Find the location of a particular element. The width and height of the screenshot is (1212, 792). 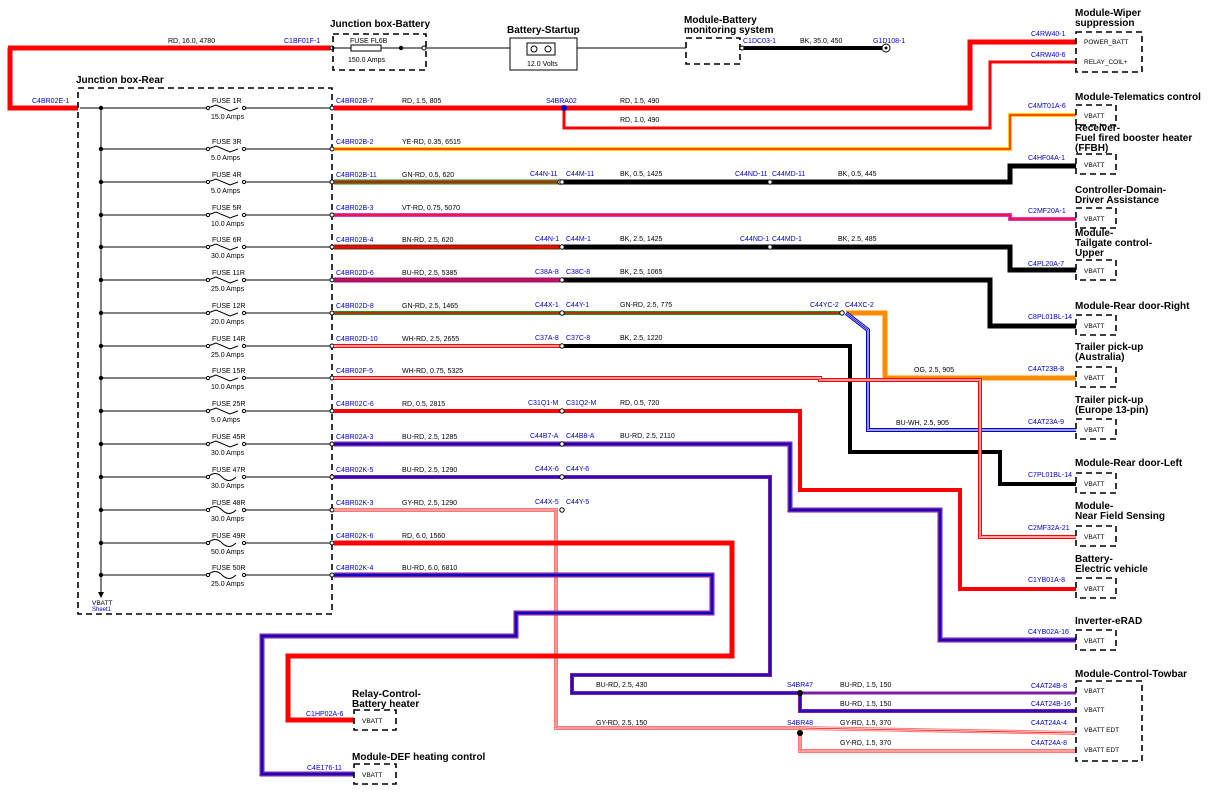

wire-fuse49r-heater is located at coordinates (510, 631).